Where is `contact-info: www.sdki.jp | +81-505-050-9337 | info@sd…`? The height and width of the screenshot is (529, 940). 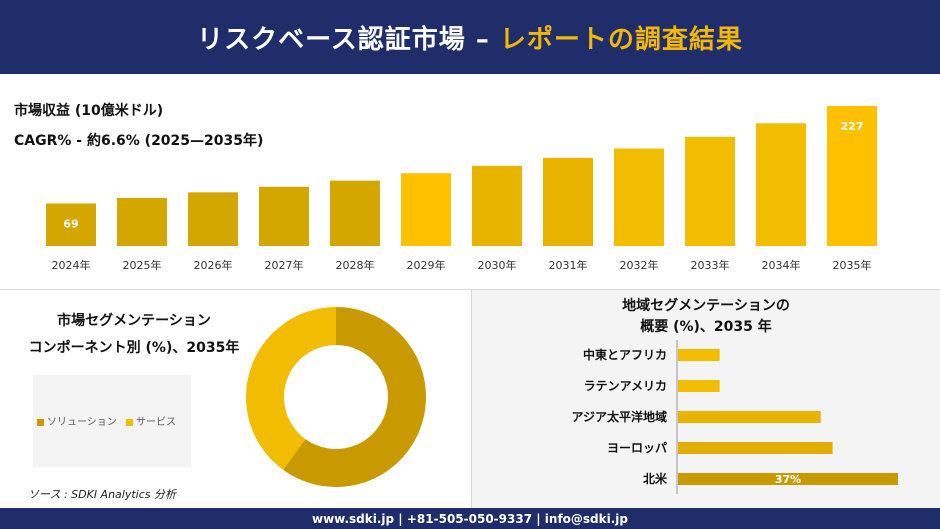 contact-info: www.sdki.jp | +81-505-050-9337 | info@sd… is located at coordinates (469, 518).